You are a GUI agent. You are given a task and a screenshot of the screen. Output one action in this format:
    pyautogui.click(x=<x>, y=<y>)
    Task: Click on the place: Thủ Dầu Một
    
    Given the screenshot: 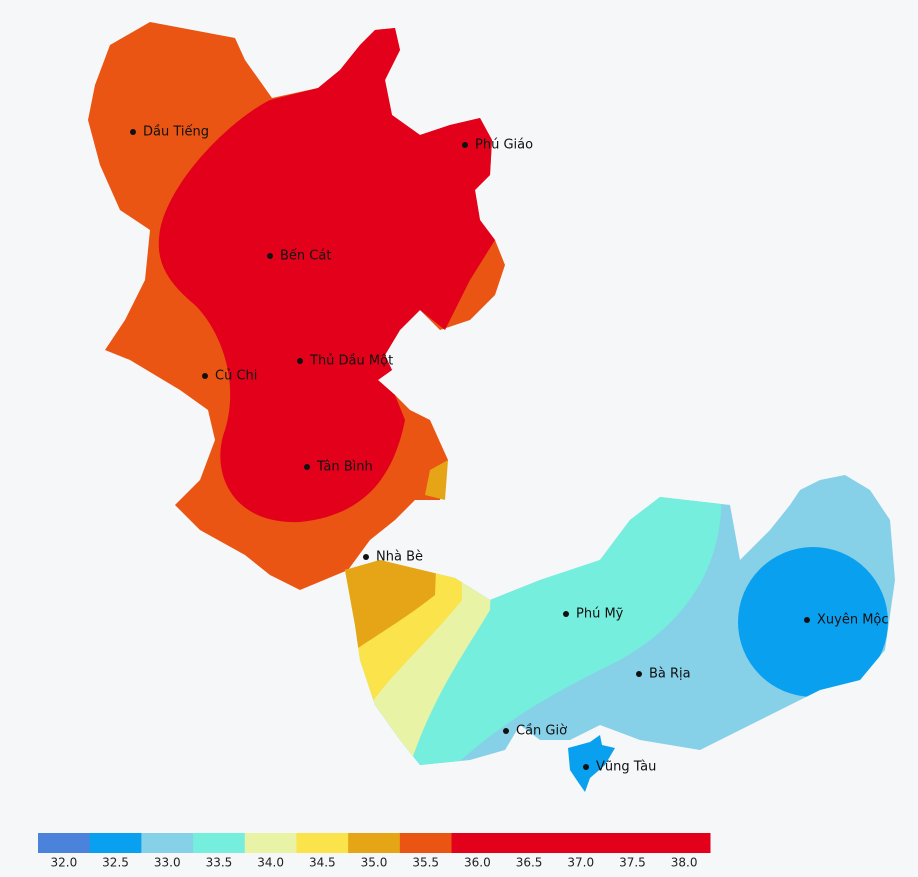 What is the action you would take?
    pyautogui.click(x=345, y=361)
    